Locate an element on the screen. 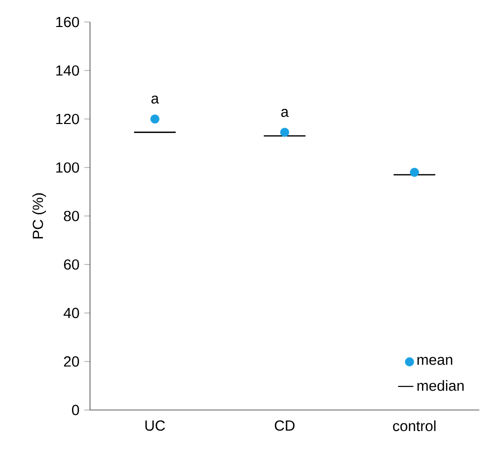 The image size is (483, 450). legend-label: mean is located at coordinates (434, 360).